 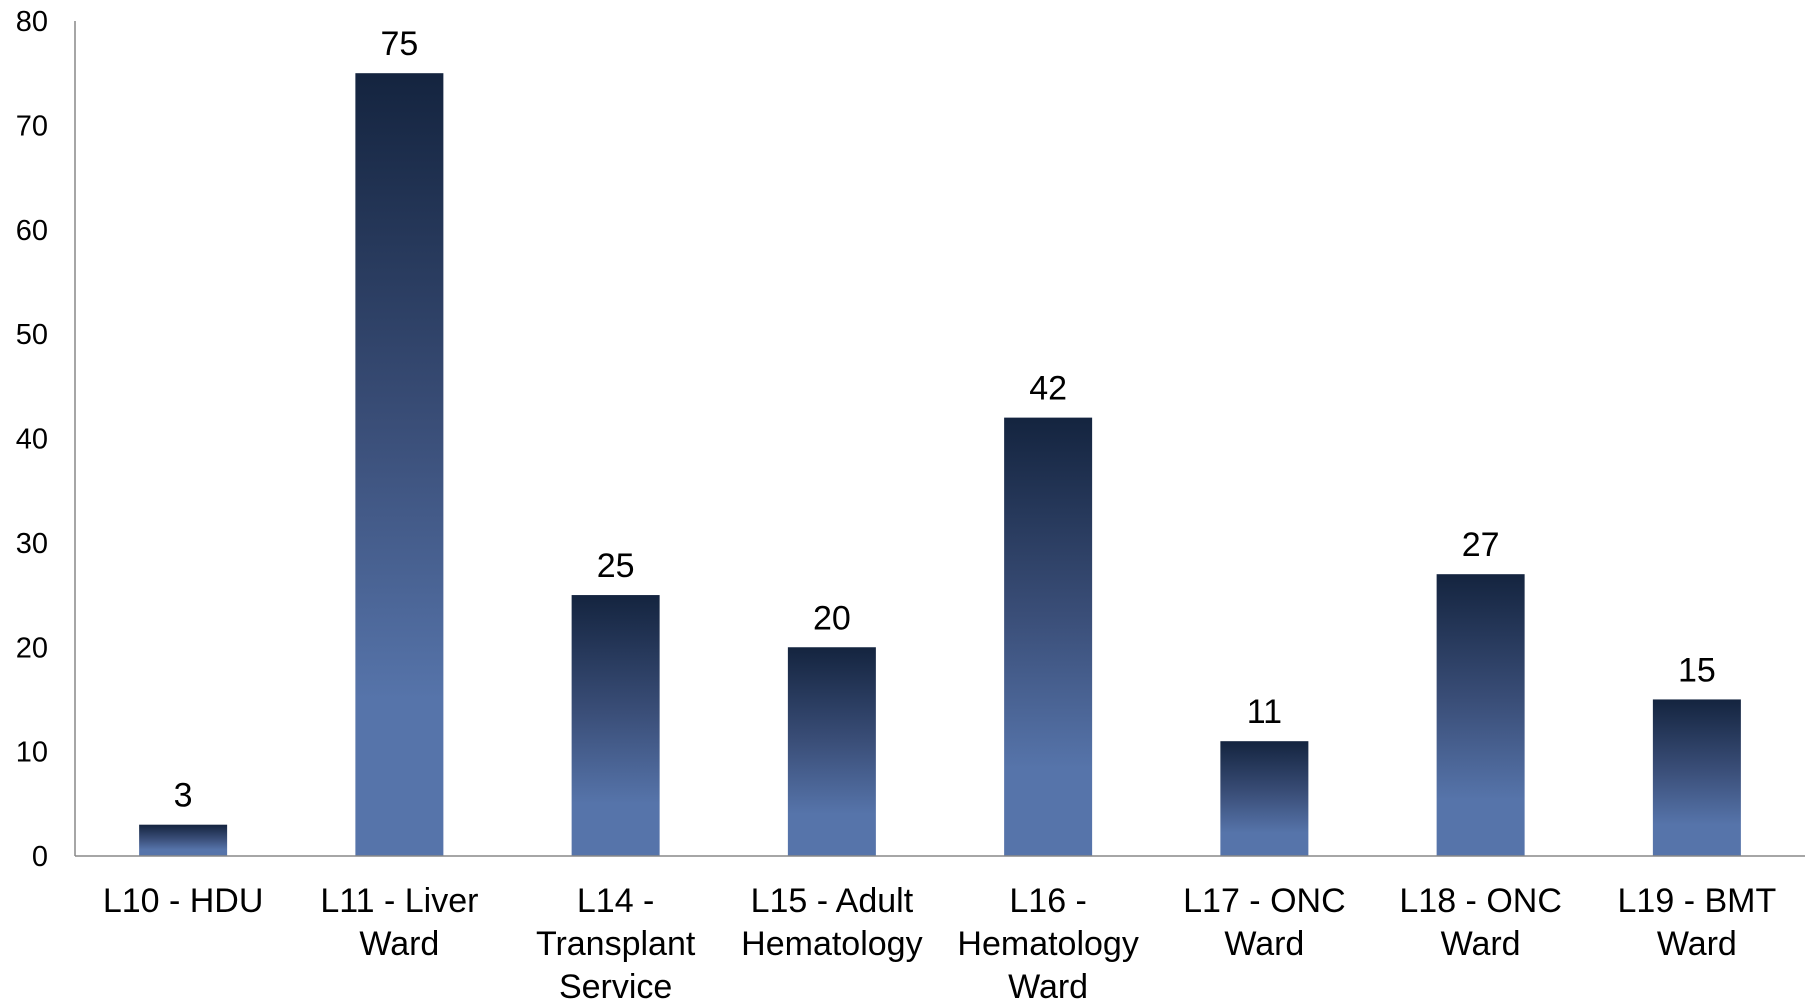 What do you see at coordinates (616, 901) in the screenshot?
I see `x-tick-label-line: L14 -` at bounding box center [616, 901].